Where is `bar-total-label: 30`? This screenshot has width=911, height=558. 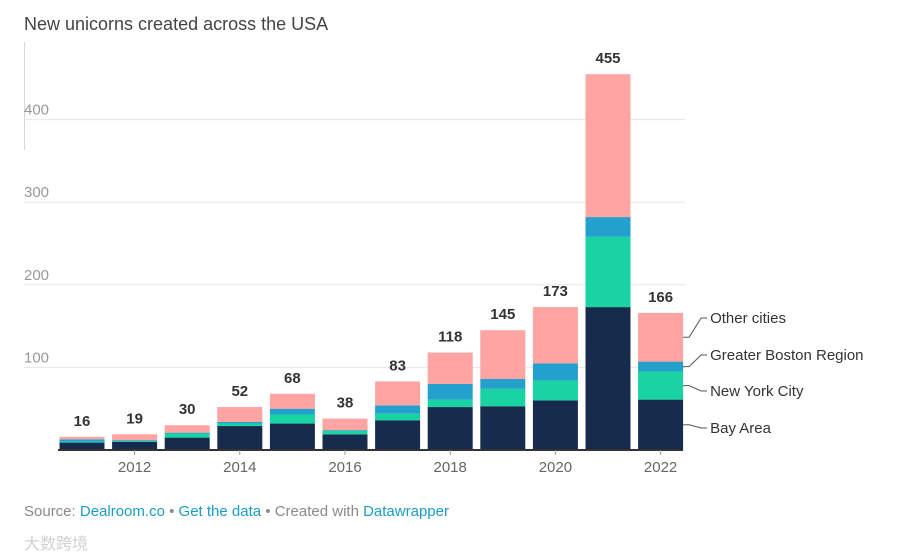 bar-total-label: 30 is located at coordinates (187, 409).